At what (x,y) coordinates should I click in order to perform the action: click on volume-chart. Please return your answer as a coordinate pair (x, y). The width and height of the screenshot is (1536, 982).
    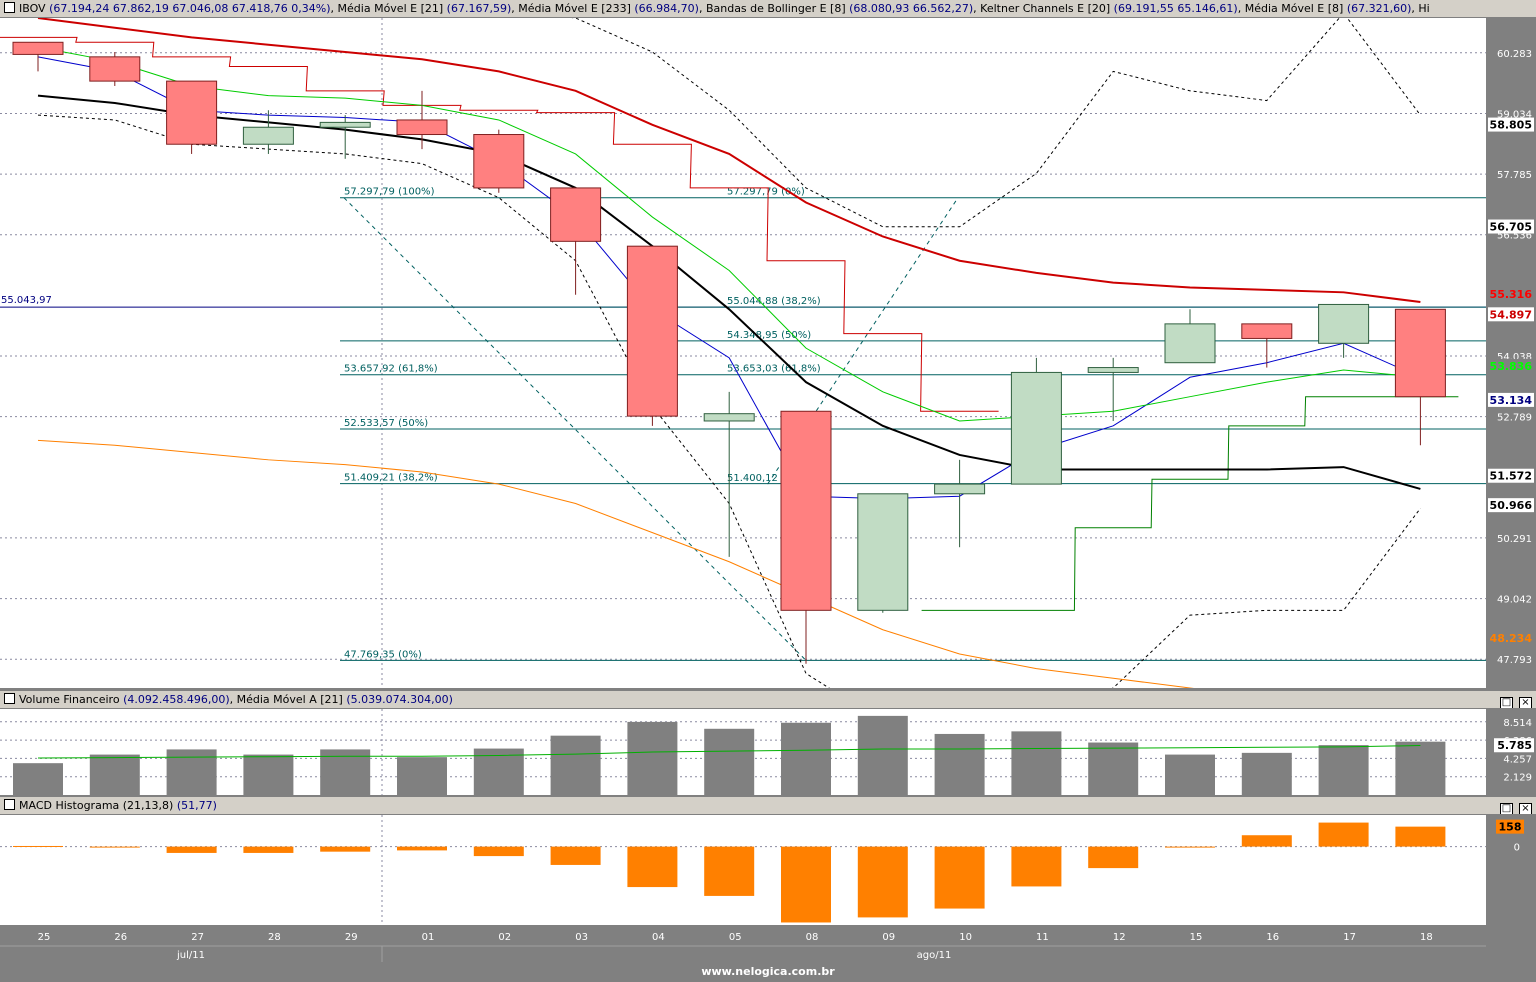
    Looking at the image, I should click on (743, 752).